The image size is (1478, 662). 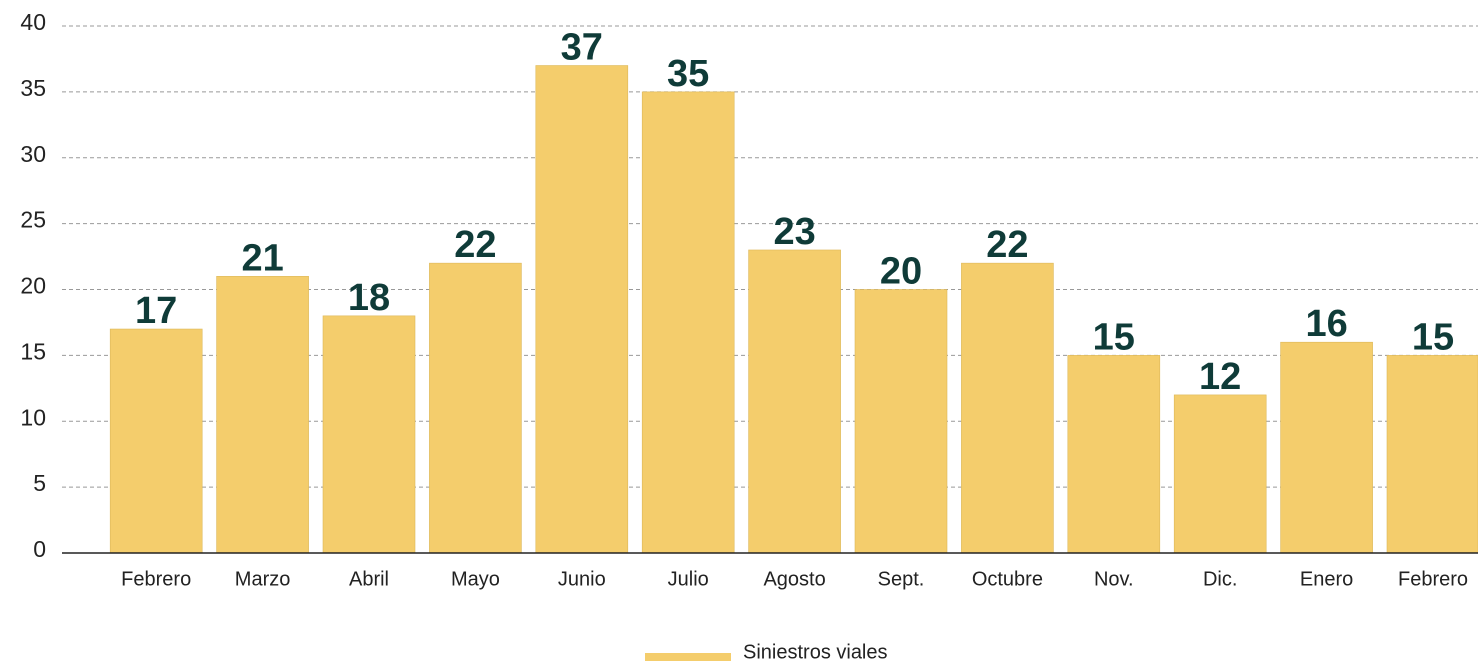 I want to click on value-label: 18, so click(x=369, y=298).